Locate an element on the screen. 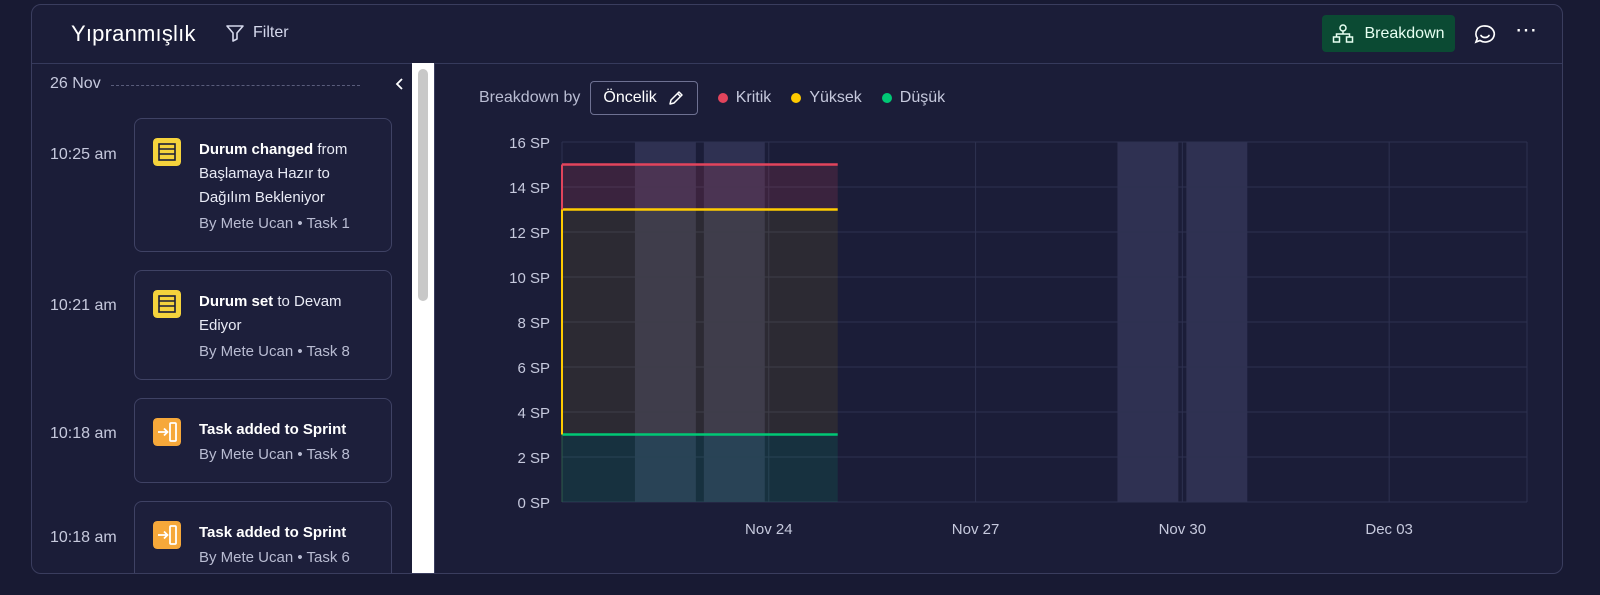 Image resolution: width=1600 pixels, height=595 pixels. activity-text: Durum set to Devam Ediyor is located at coordinates (290, 314).